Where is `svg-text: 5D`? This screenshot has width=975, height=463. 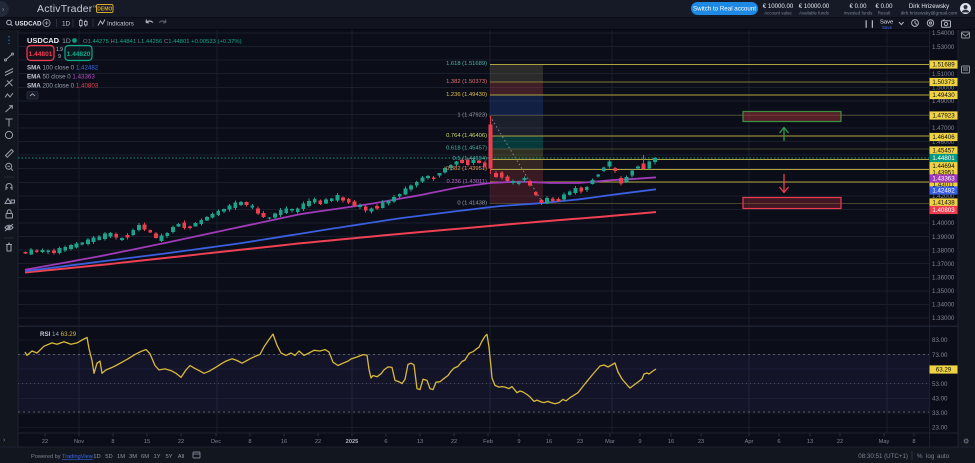 svg-text: 5D is located at coordinates (108, 457).